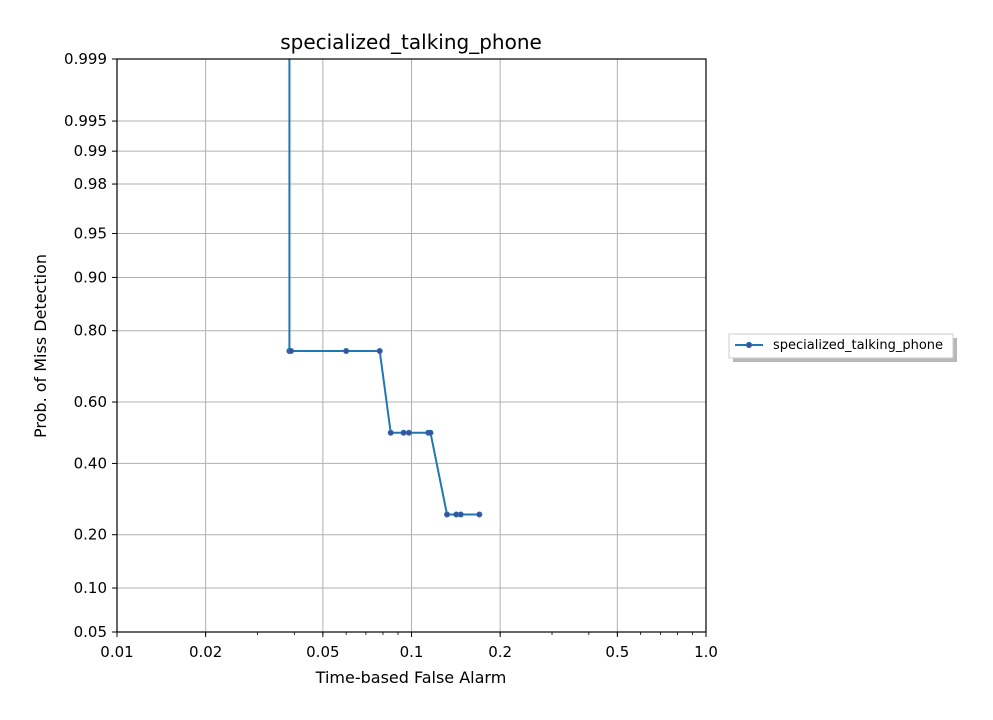 Image resolution: width=993 pixels, height=720 pixels. I want to click on x-tick-label: 0.5, so click(617, 652).